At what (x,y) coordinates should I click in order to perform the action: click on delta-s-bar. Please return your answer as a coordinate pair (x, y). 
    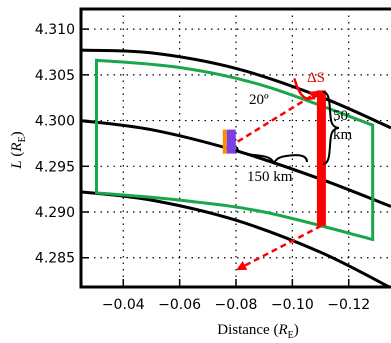
    Looking at the image, I should click on (321, 158).